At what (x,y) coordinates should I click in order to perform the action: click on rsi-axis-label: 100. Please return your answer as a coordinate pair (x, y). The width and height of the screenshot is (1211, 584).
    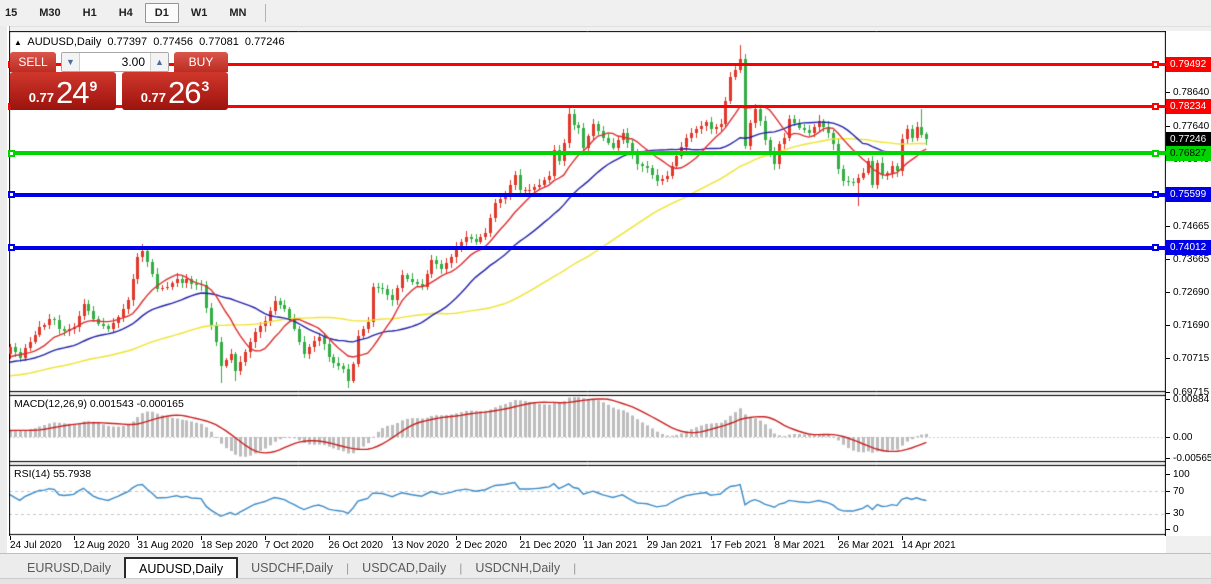
    Looking at the image, I should click on (1188, 474).